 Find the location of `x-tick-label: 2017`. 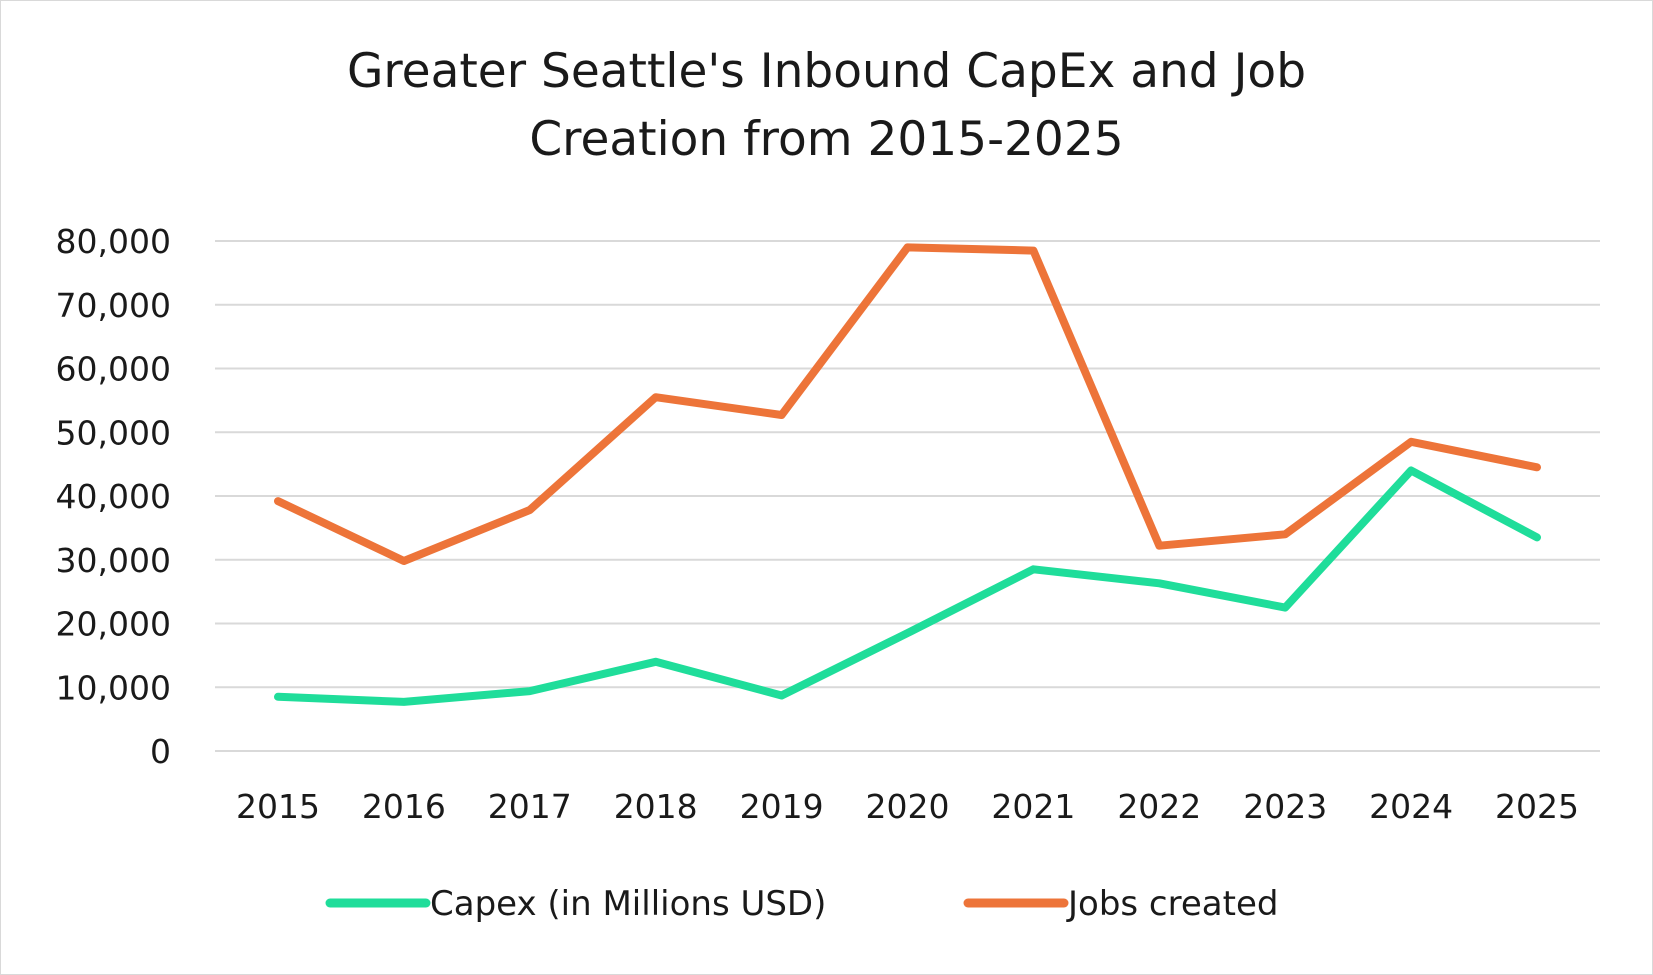

x-tick-label: 2017 is located at coordinates (530, 806).